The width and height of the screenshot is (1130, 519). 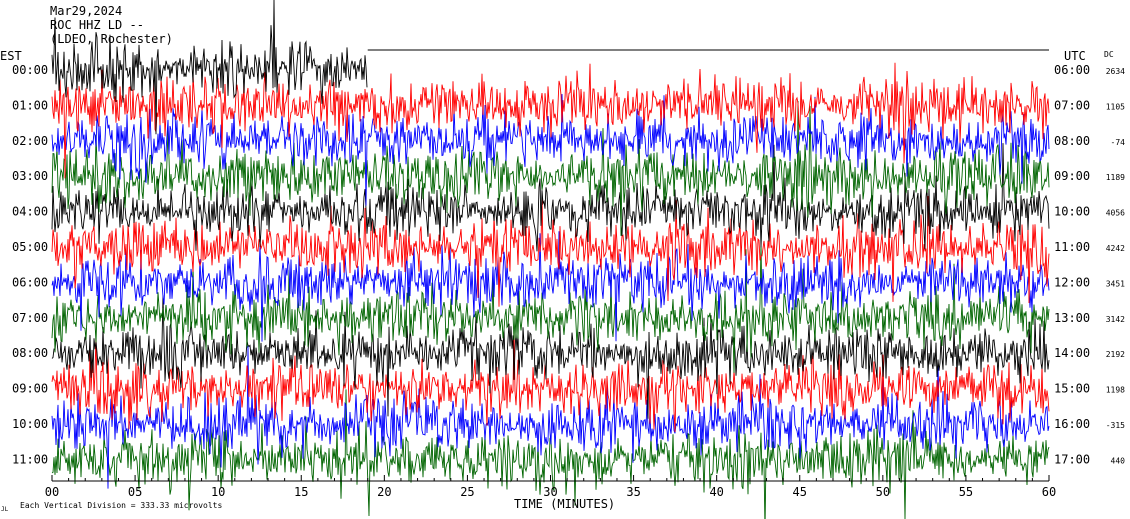 What do you see at coordinates (1072, 459) in the screenshot?
I see `utc-hour-label: 17:00` at bounding box center [1072, 459].